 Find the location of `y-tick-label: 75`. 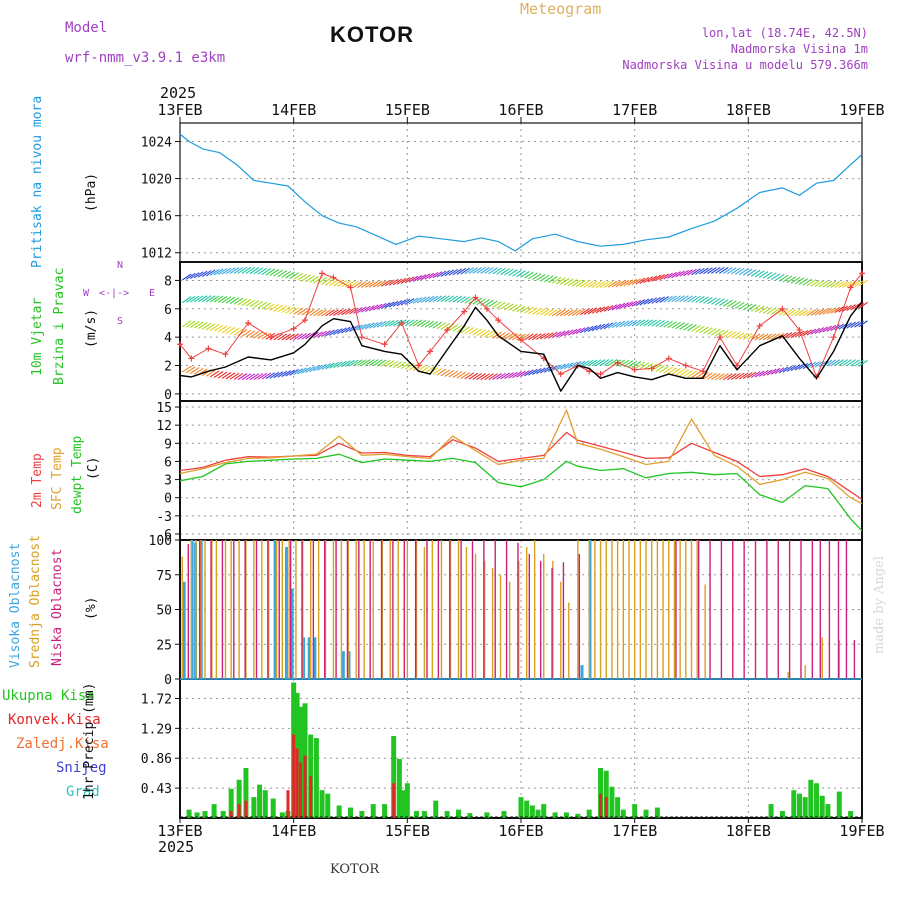

y-tick-label: 75 is located at coordinates (164, 576).